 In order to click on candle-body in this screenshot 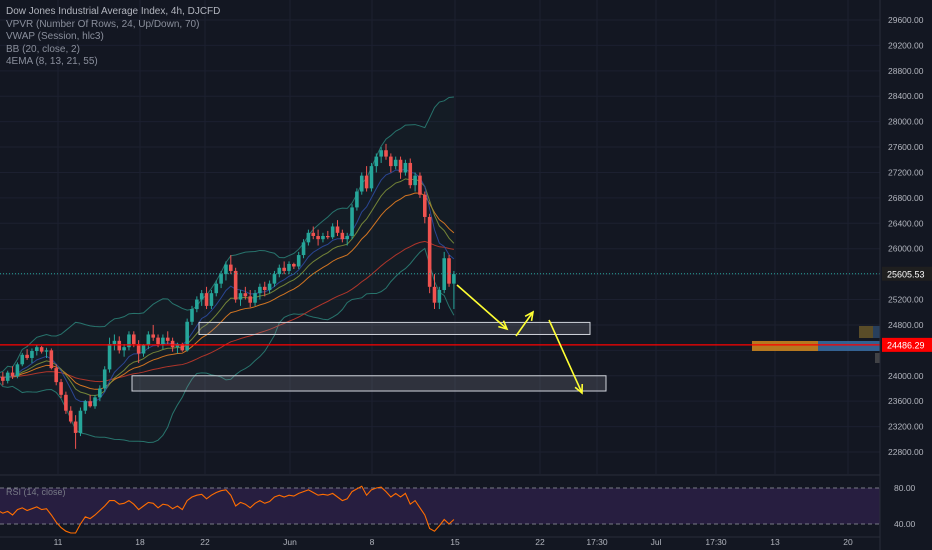, I will do `click(371, 177)`.